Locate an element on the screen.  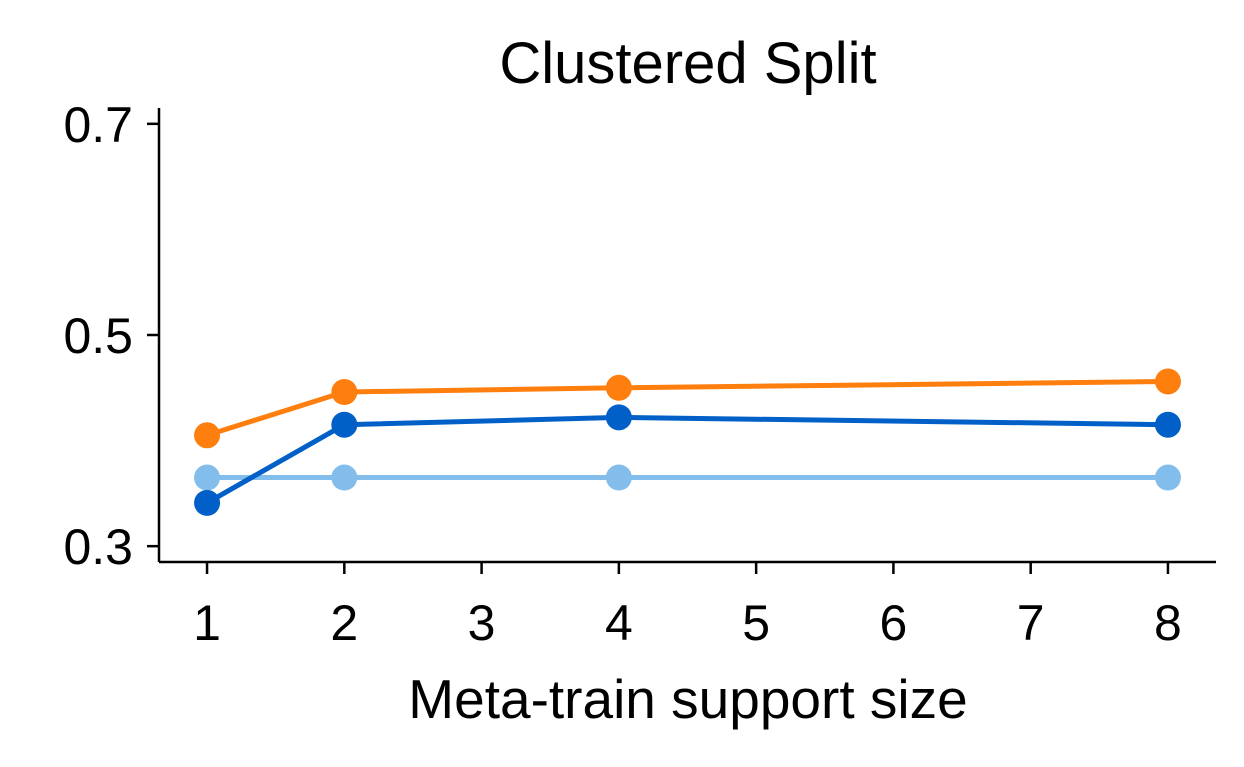
y-tick-label: 0.5 is located at coordinates (98, 336).